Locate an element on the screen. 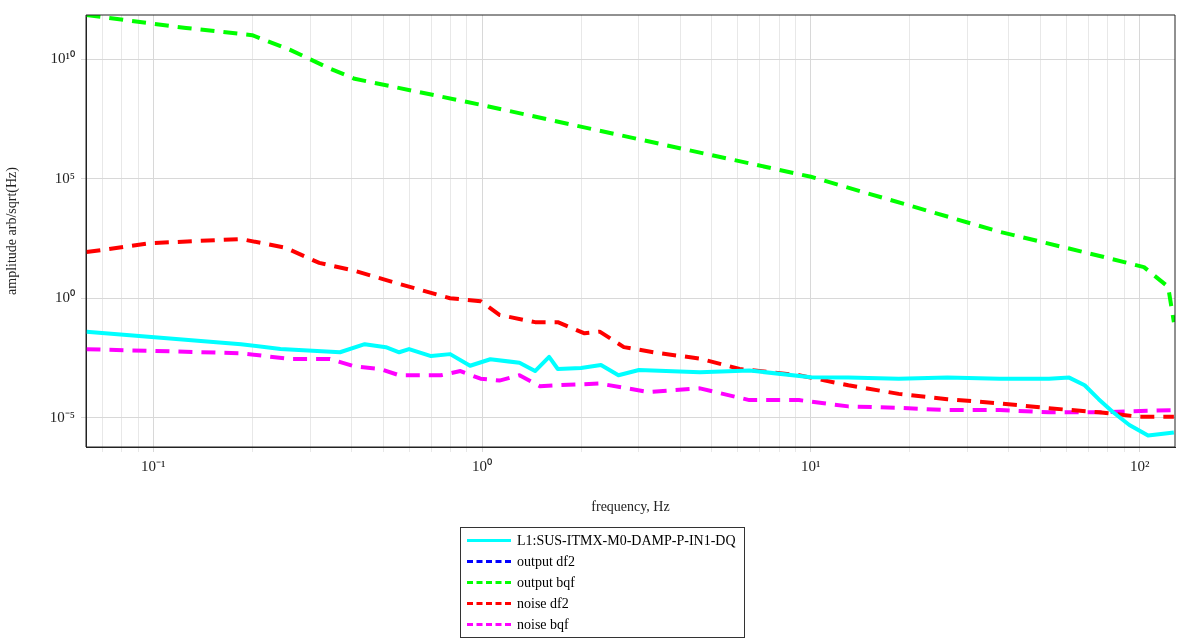 The width and height of the screenshot is (1181, 638). legend-label: output bqf is located at coordinates (546, 582).